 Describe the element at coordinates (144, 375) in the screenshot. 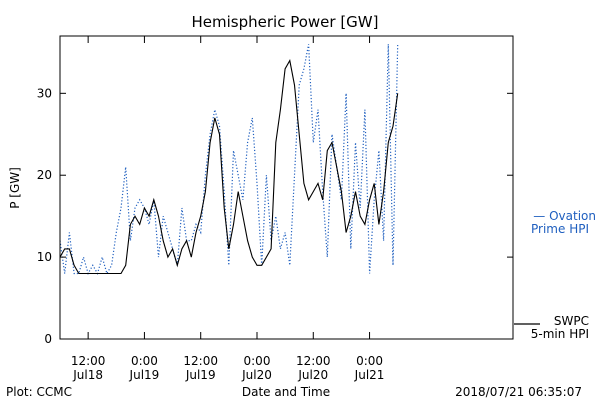

I see `x-tick-label-date-1: Jul19` at that location.